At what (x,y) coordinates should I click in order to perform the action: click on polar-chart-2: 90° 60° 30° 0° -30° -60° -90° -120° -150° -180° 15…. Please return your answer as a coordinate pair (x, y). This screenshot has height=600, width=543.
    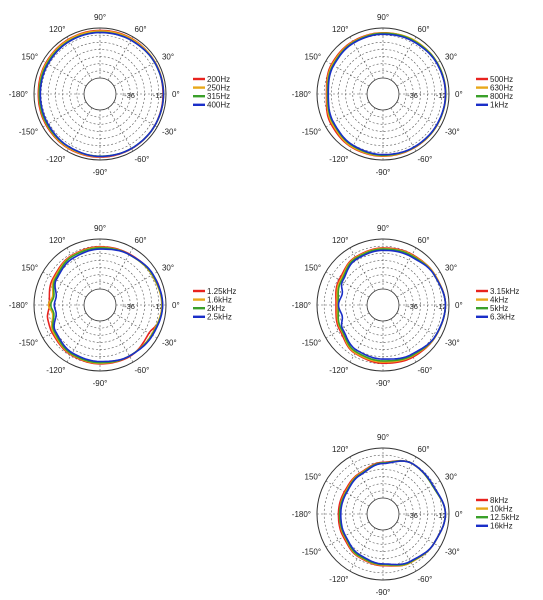
    Looking at the image, I should click on (402, 95).